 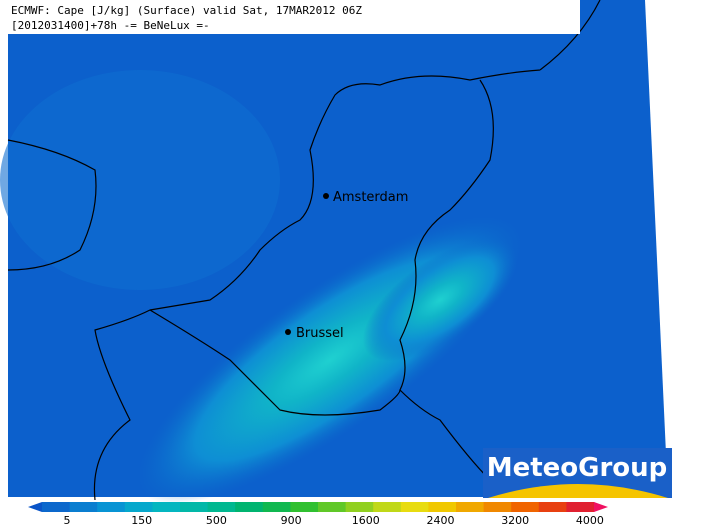 I want to click on header-box, so click(x=294, y=17).